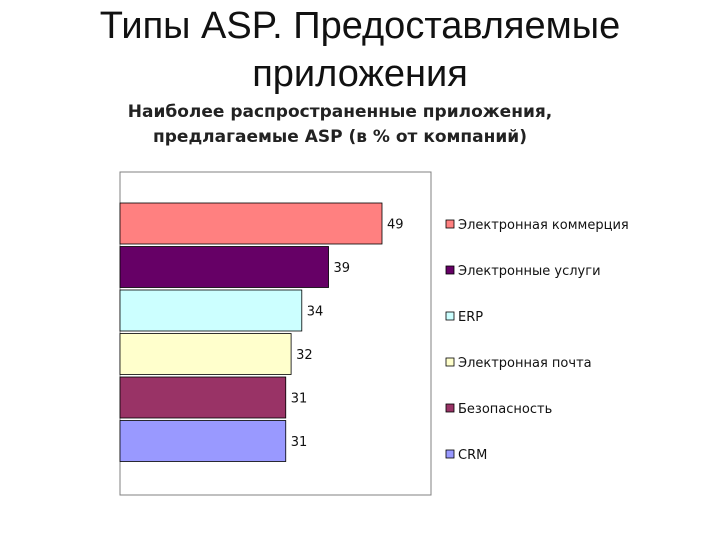  I want to click on legend-item-label: Электронные услуги, so click(529, 271).